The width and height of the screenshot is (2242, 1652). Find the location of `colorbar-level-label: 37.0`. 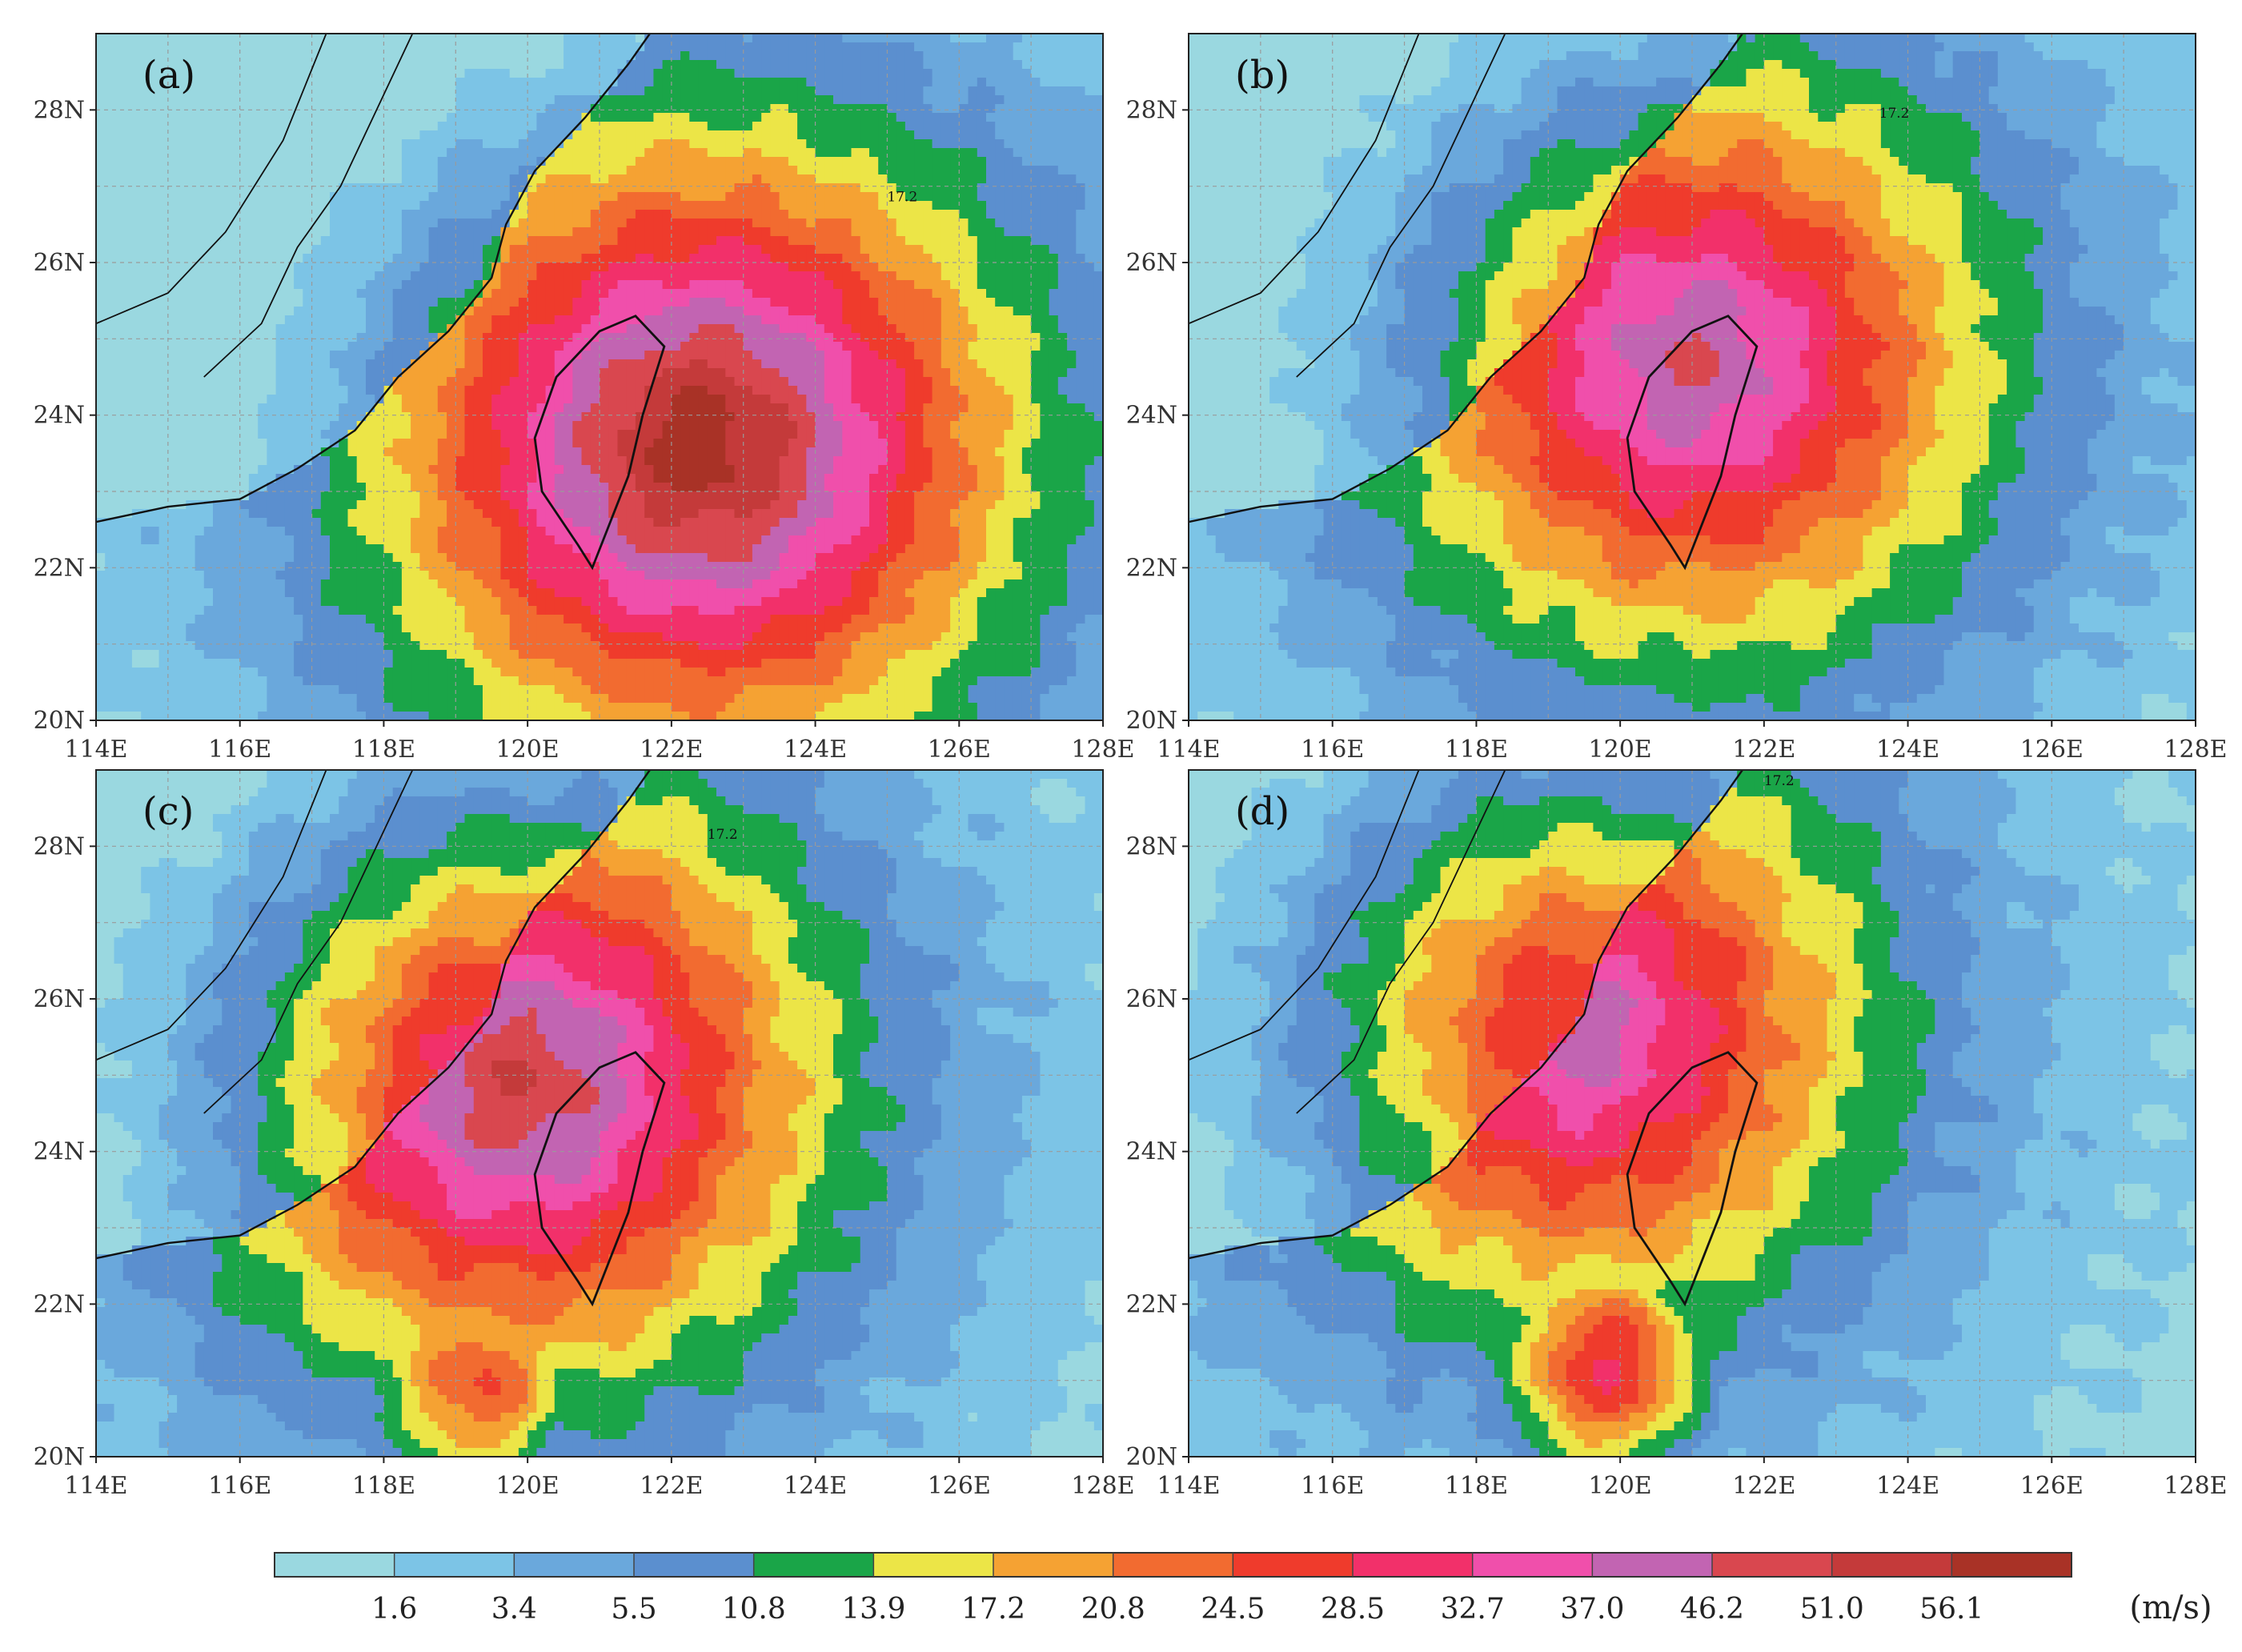

colorbar-level-label: 37.0 is located at coordinates (1592, 1609).